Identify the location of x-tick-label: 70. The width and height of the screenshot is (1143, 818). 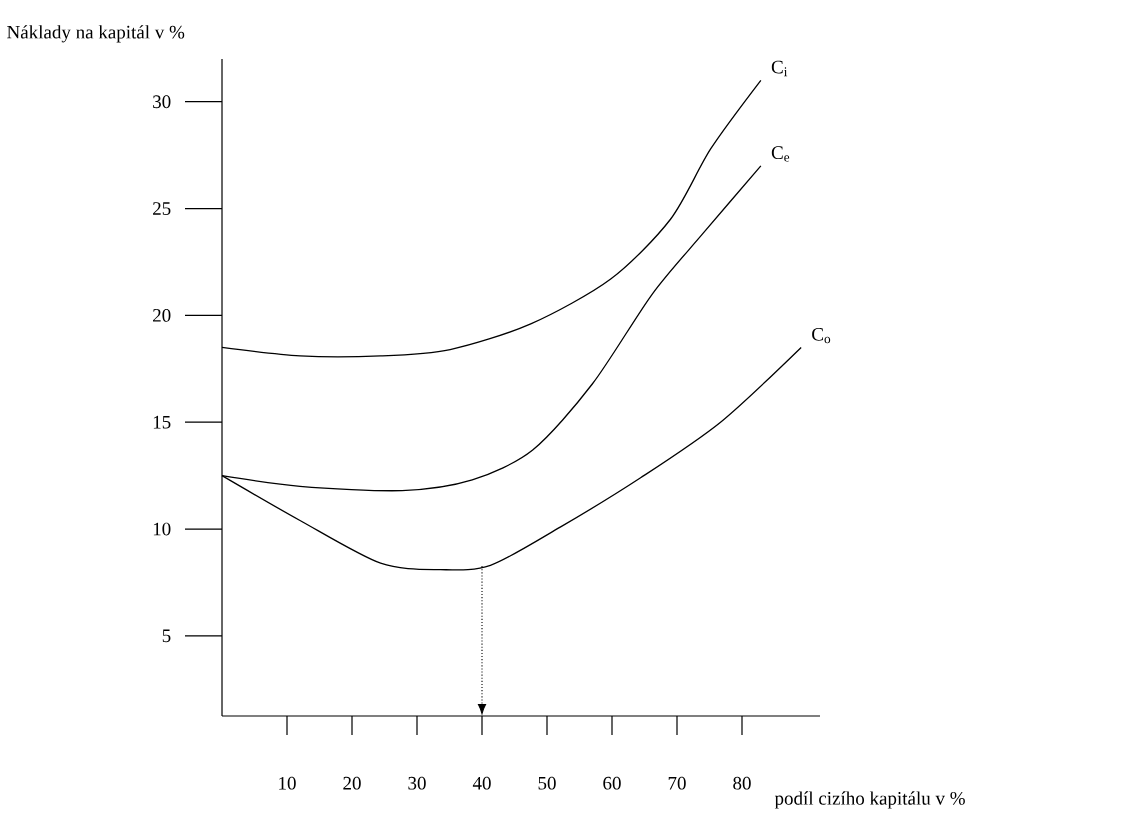
(677, 783).